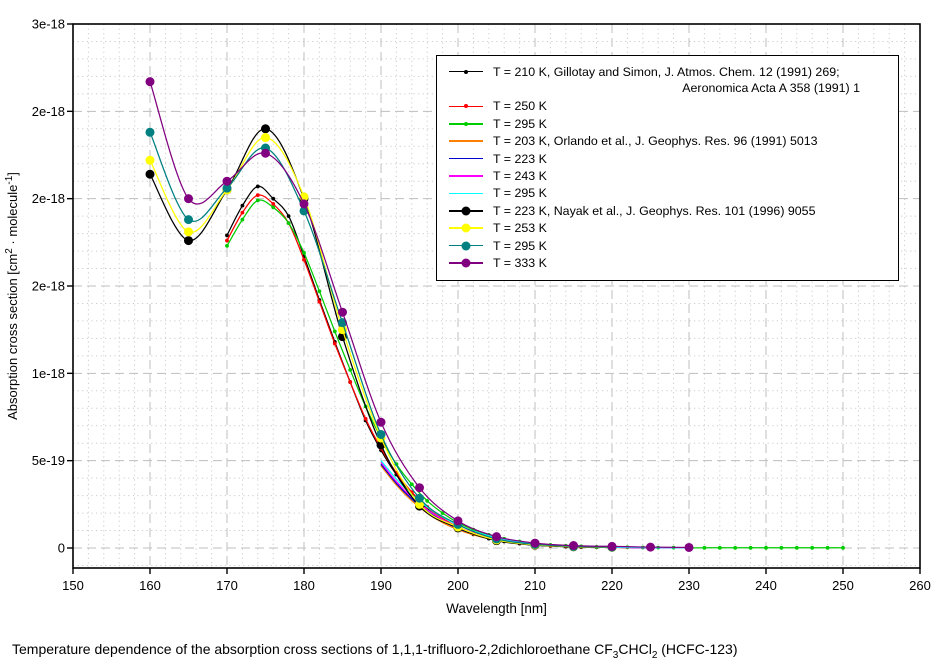  What do you see at coordinates (667, 106) in the screenshot?
I see `legend-item-gillotay-250K: T = 250 K` at bounding box center [667, 106].